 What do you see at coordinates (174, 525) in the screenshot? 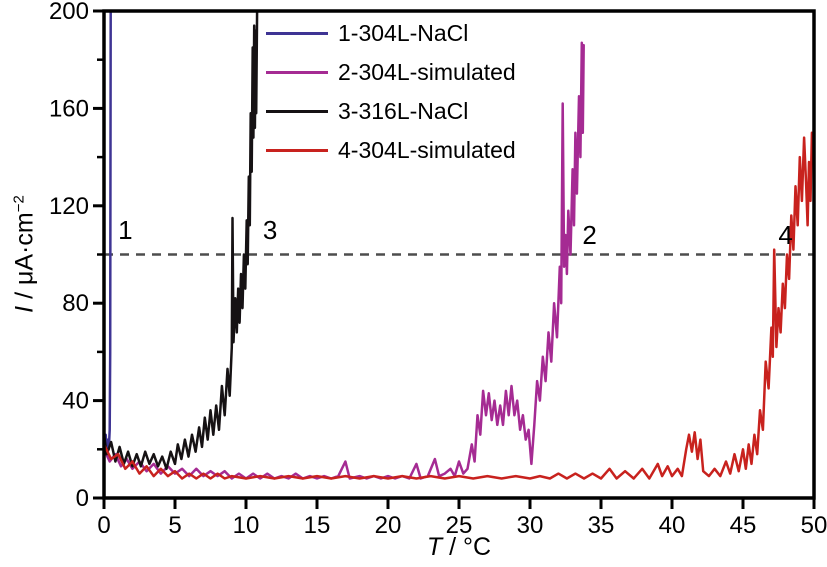
I see `x-axis-tick-label: 5` at bounding box center [174, 525].